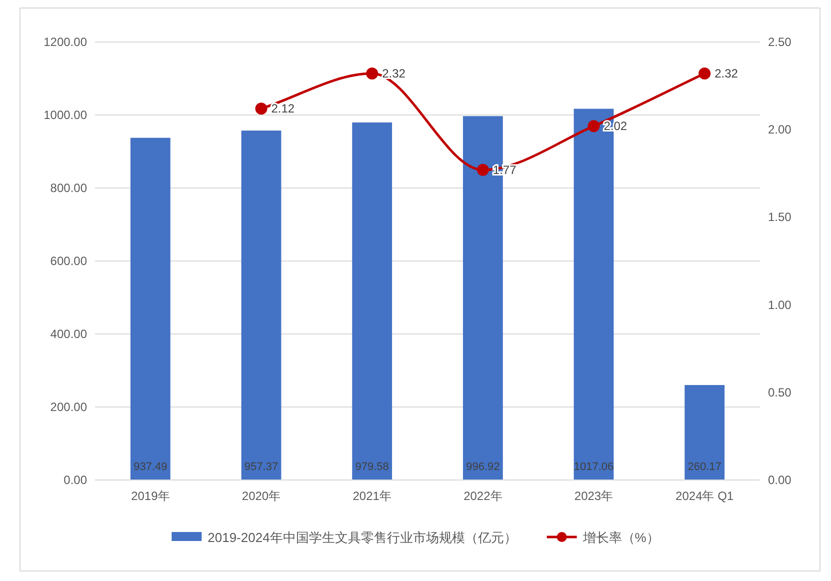 The image size is (831, 581). Describe the element at coordinates (66, 115) in the screenshot. I see `y-tick-label: 1000.00` at that location.